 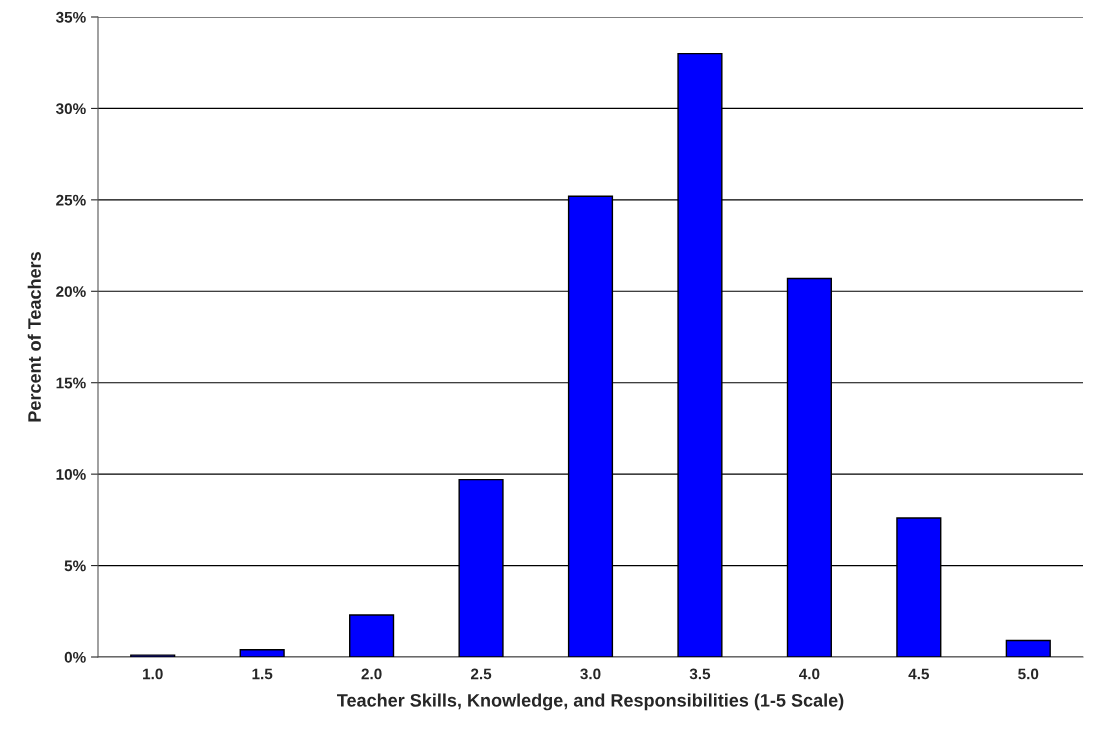 What do you see at coordinates (75, 657) in the screenshot?
I see `y-tick-label: 0%` at bounding box center [75, 657].